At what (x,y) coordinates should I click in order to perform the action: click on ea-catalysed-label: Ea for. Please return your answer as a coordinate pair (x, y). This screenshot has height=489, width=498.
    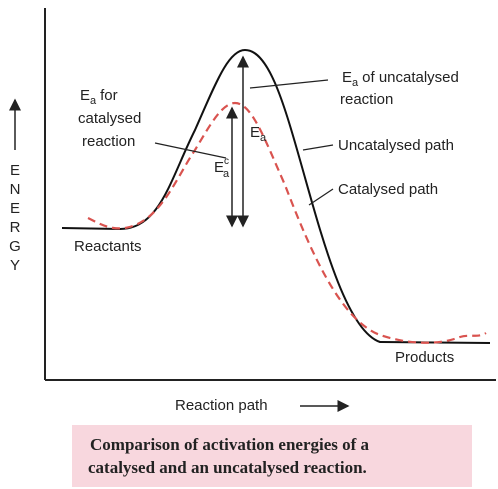
    Looking at the image, I should click on (99, 97).